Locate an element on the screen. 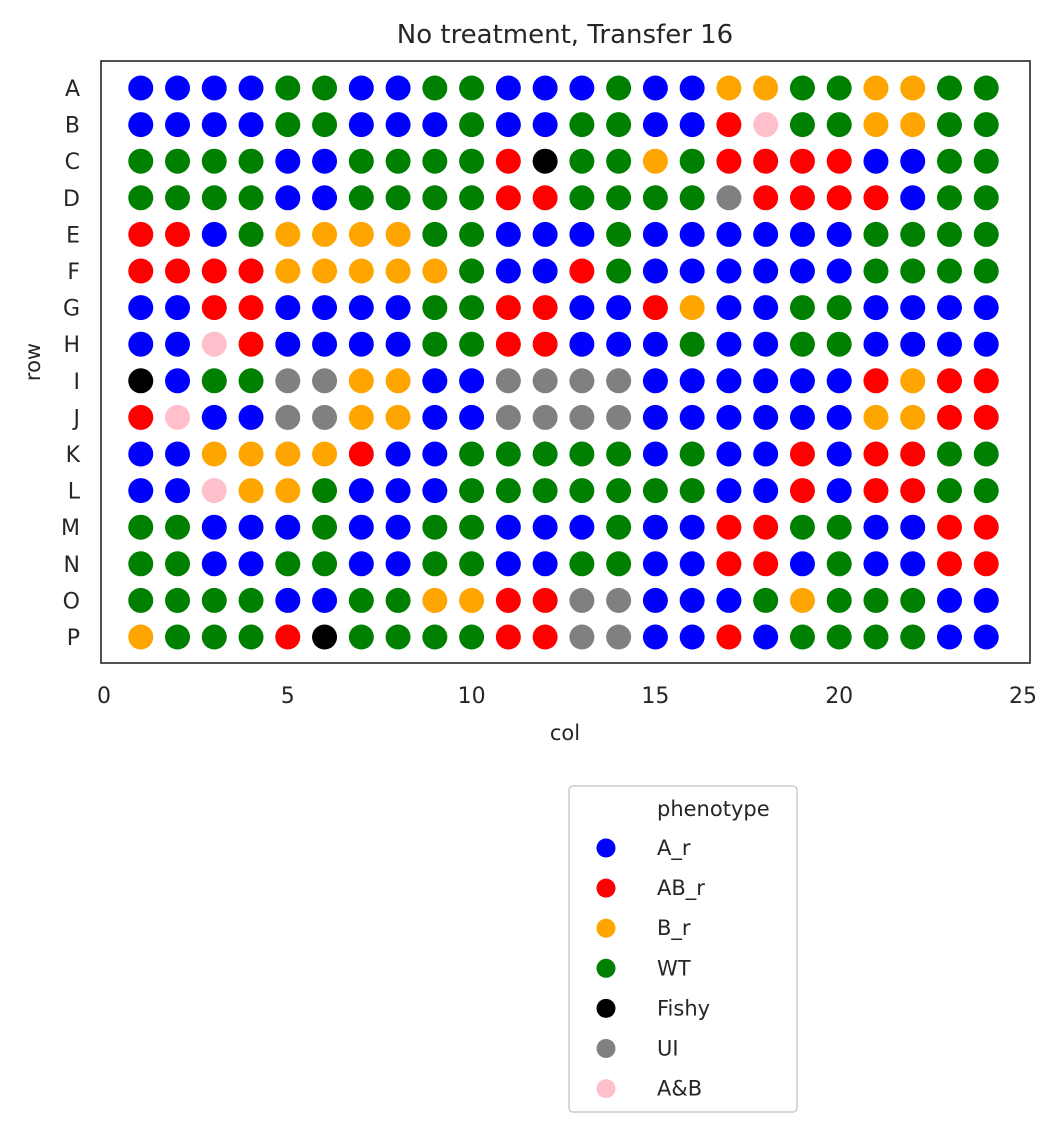 Image resolution: width=1059 pixels, height=1133 pixels. x-tick-labels: 0 5 10 15 20 25 is located at coordinates (567, 696).